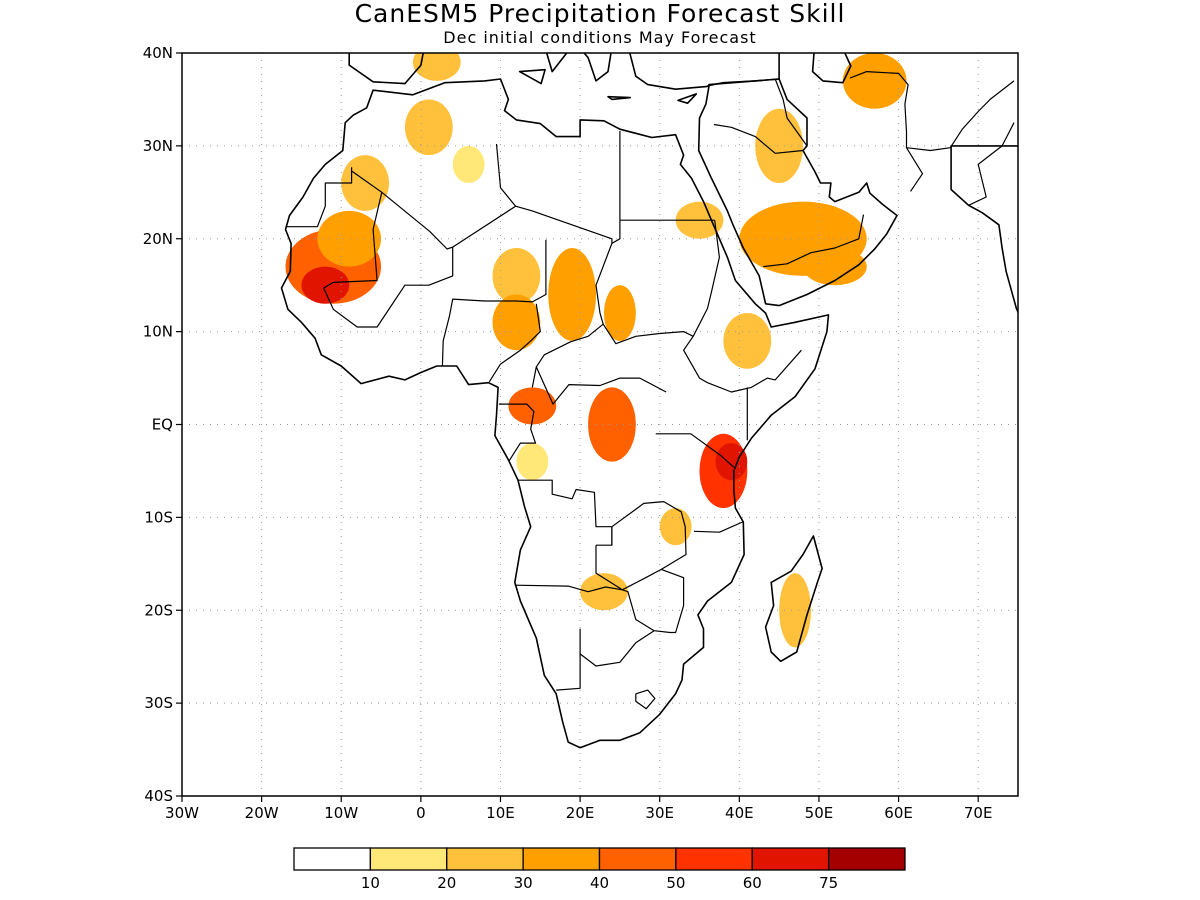 Image resolution: width=1200 pixels, height=900 pixels. I want to click on border-zambia-drc, so click(641, 546).